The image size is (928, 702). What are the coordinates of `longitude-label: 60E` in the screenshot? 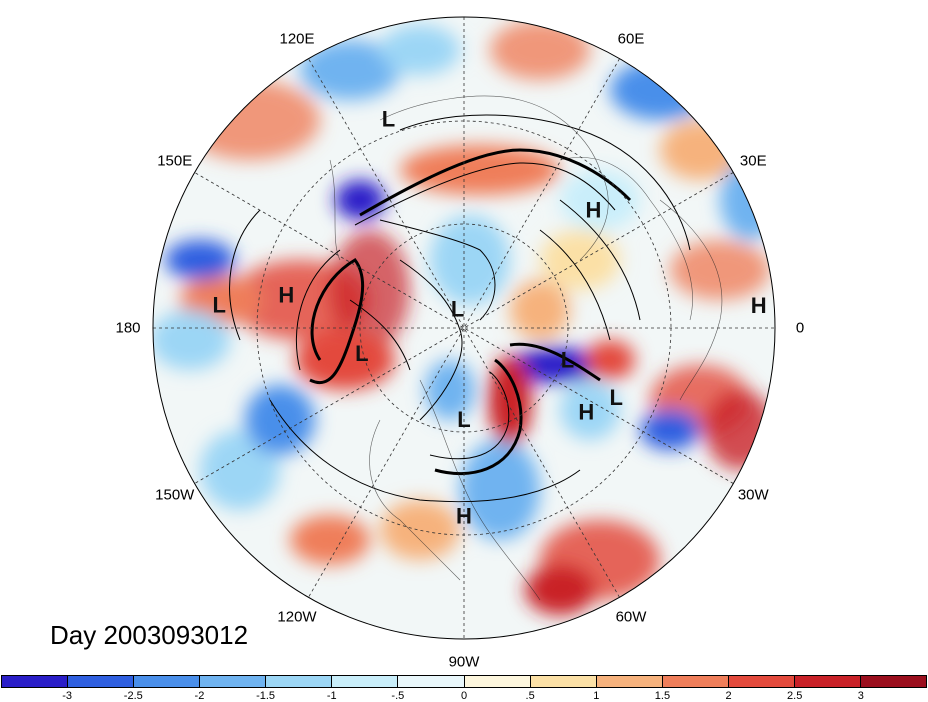 It's located at (631, 39).